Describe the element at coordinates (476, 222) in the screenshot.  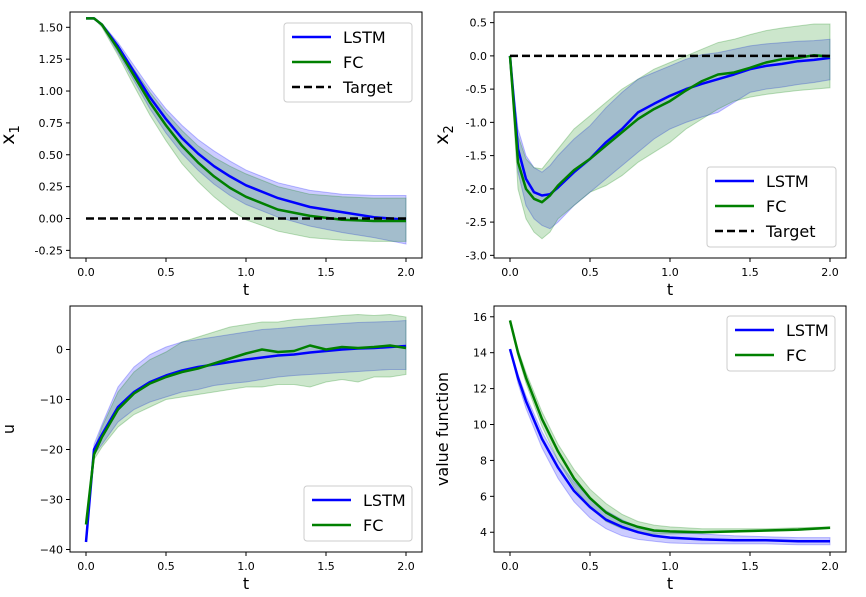
I see `y-tick-label: -2.5` at that location.